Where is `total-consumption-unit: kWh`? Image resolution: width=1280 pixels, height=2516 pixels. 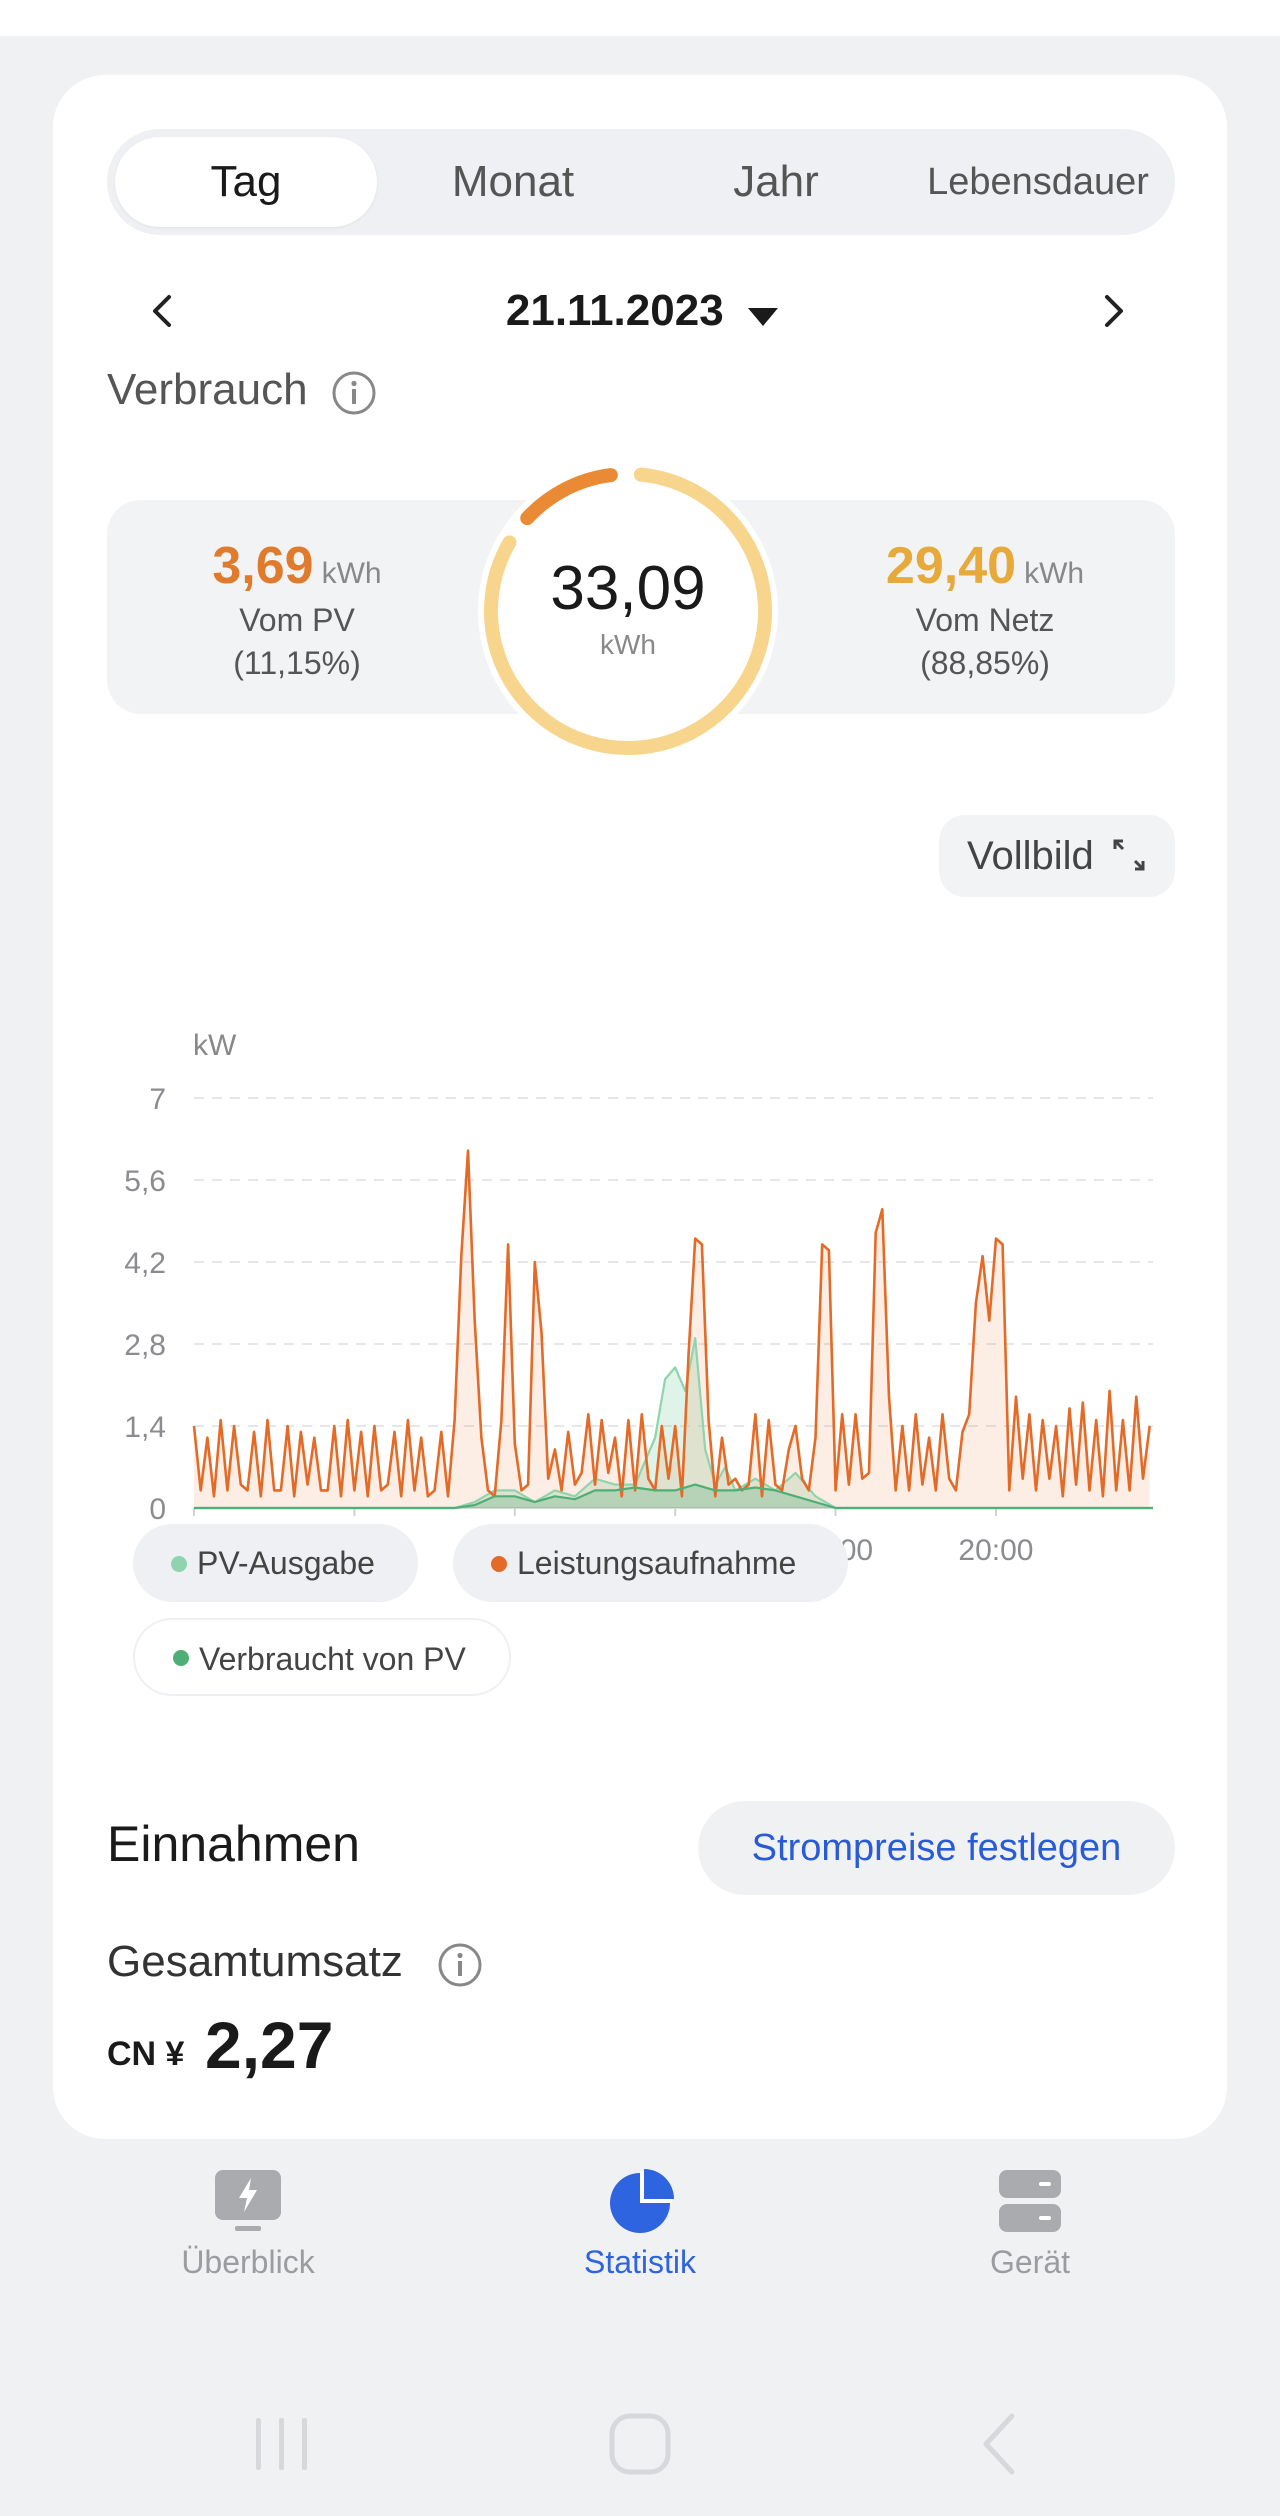
total-consumption-unit: kWh is located at coordinates (628, 644).